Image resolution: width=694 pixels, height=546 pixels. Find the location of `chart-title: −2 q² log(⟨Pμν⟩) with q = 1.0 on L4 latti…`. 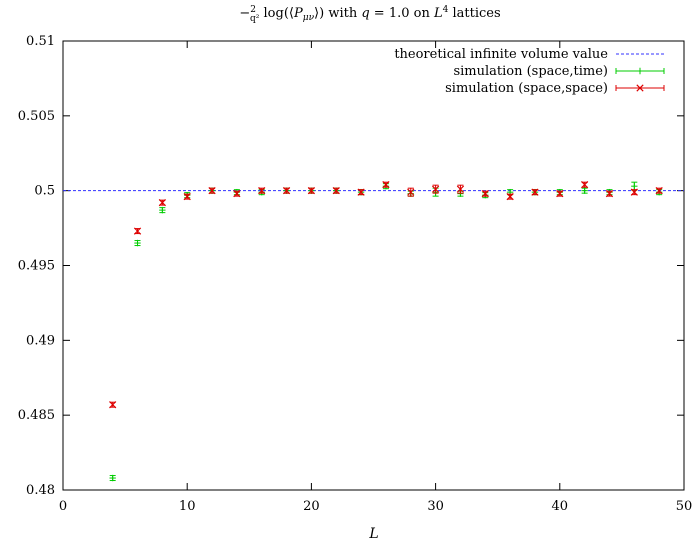

chart-title: −2 q² log(⟨Pμν⟩) with q = 1.0 on L4 latti… is located at coordinates (369, 14).